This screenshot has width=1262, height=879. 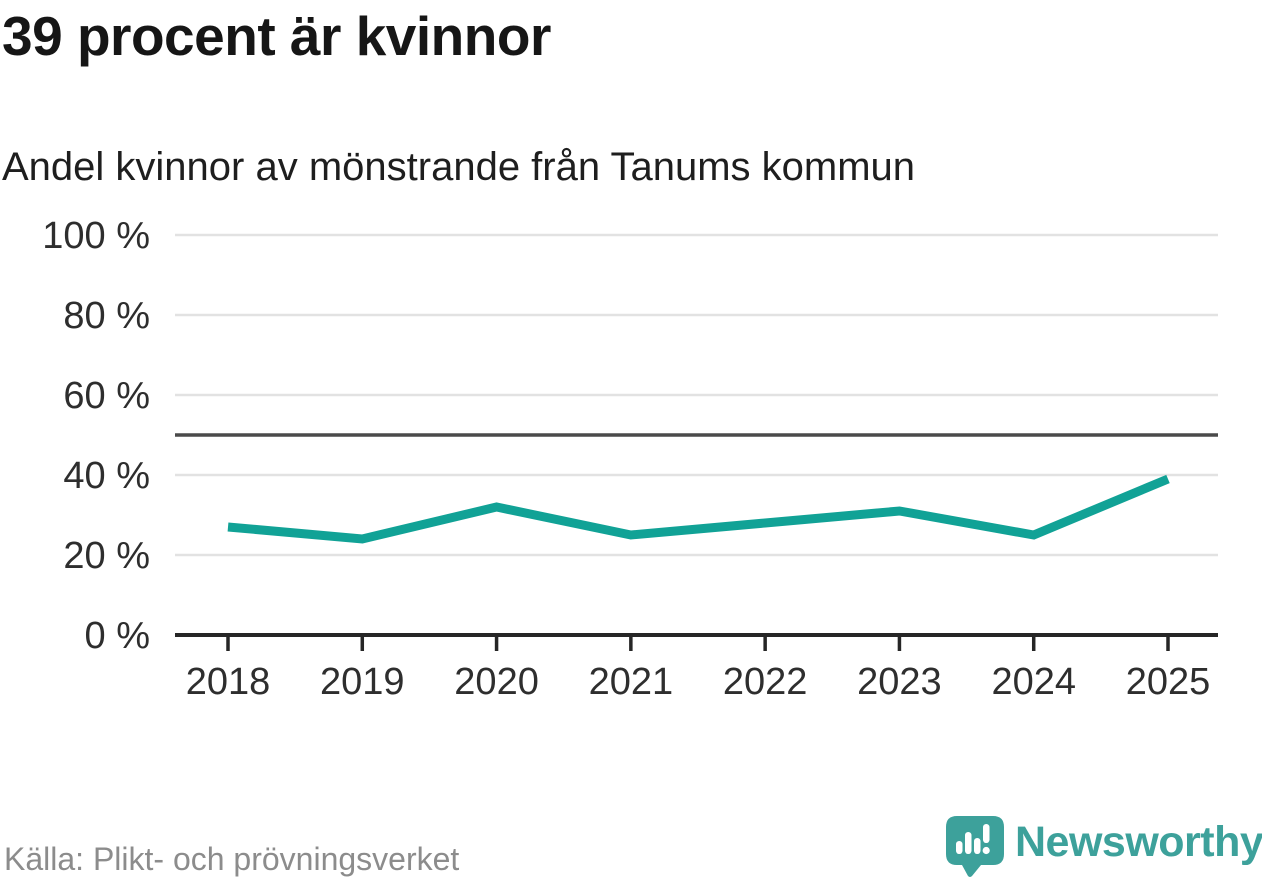 I want to click on logo-bars-icon, so click(x=973, y=839).